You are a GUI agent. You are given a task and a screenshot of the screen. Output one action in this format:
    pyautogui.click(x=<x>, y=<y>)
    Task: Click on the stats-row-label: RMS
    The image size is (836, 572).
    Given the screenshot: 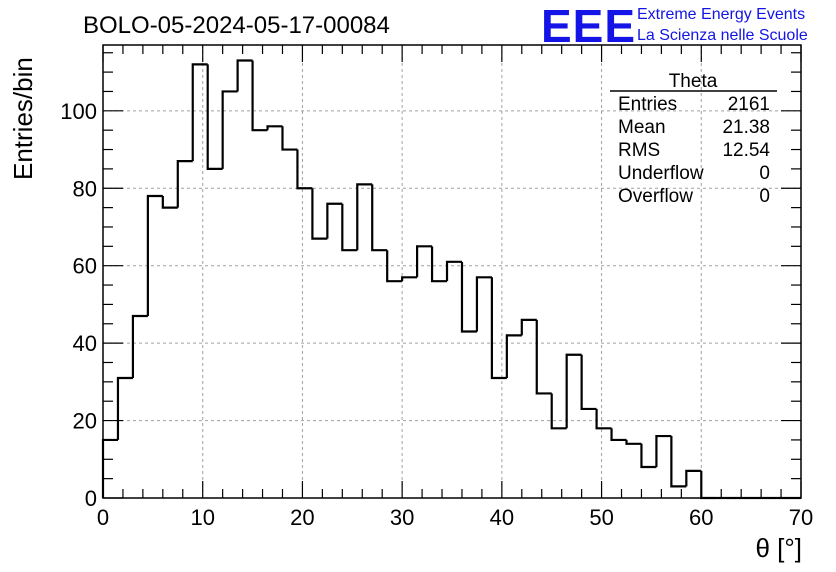 What is the action you would take?
    pyautogui.click(x=639, y=150)
    